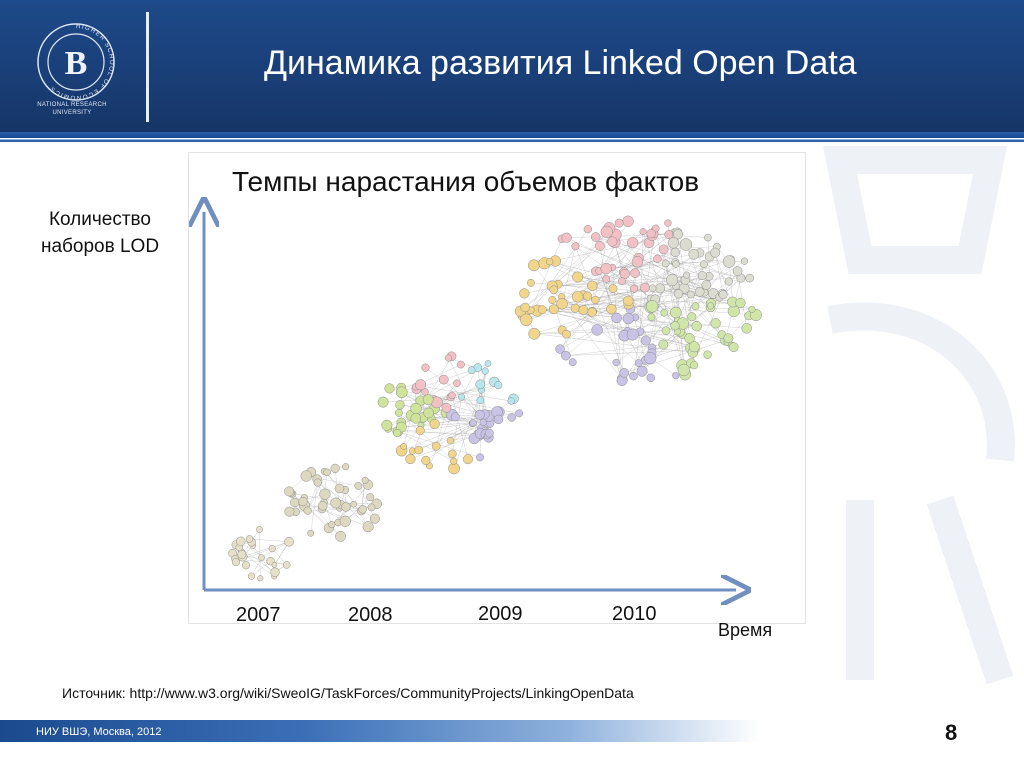  I want to click on header-stripe, so click(512, 137).